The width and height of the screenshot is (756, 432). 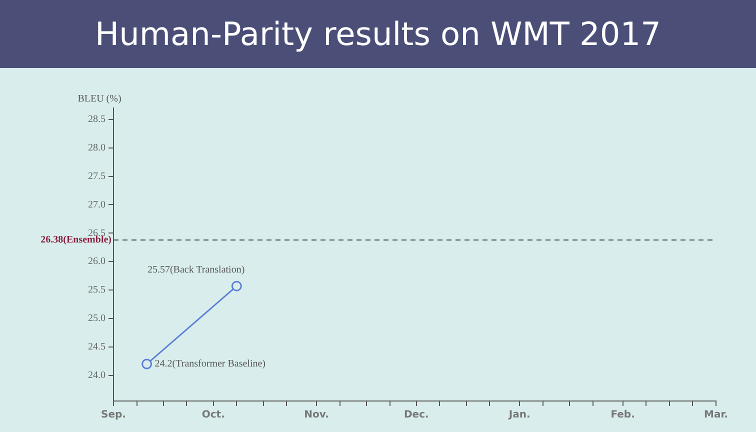 I want to click on x-tick-label: Mar., so click(x=716, y=415).